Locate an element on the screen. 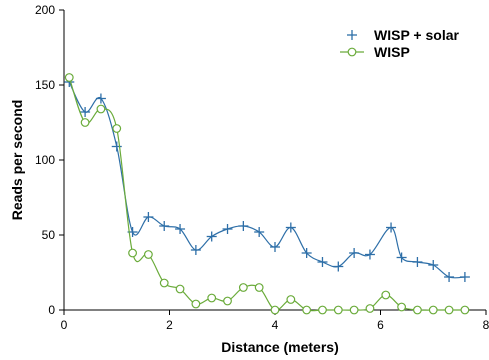 This screenshot has width=489, height=360. legend-label-wisp-solar: WISP + solar is located at coordinates (416, 35).